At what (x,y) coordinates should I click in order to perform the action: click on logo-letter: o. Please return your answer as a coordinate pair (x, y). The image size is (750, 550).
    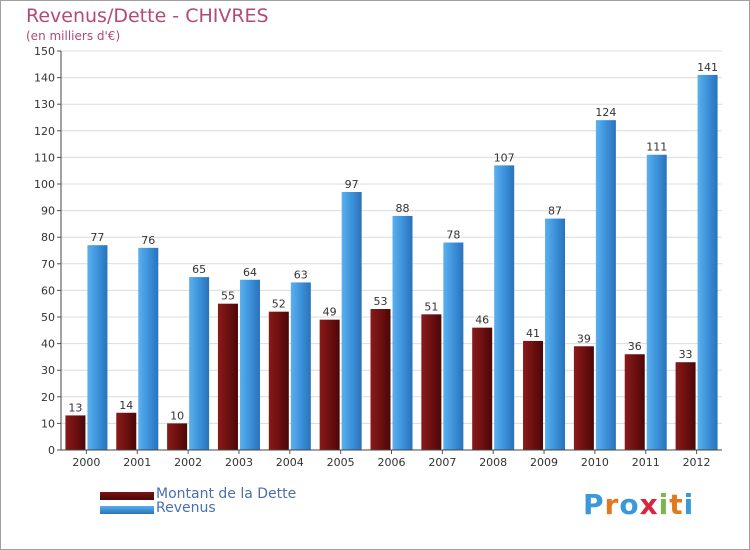
    Looking at the image, I should click on (629, 504).